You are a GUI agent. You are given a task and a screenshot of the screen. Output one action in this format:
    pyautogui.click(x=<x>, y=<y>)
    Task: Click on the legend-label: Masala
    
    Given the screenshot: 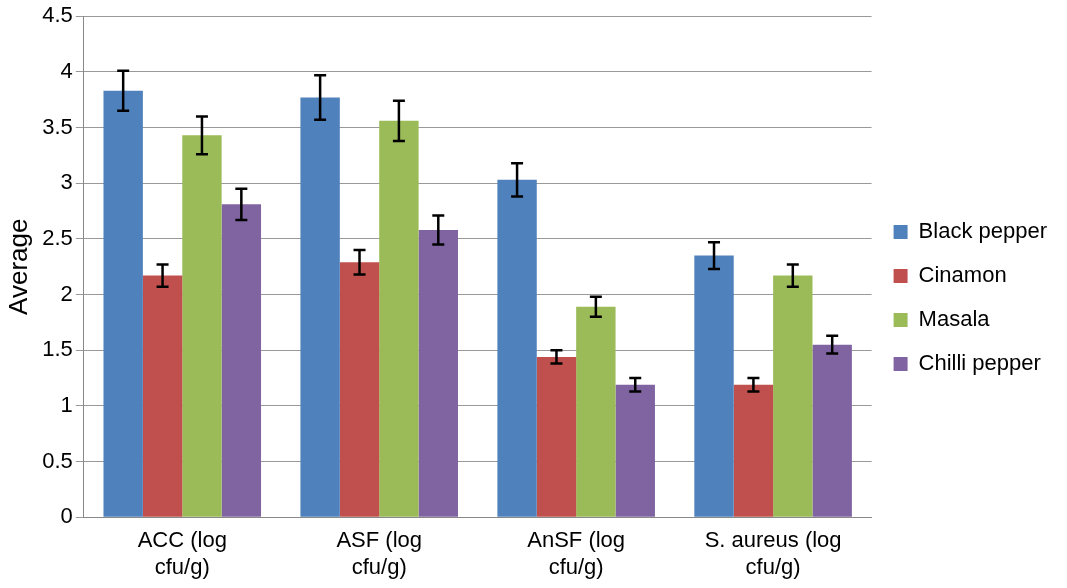 What is the action you would take?
    pyautogui.click(x=954, y=319)
    